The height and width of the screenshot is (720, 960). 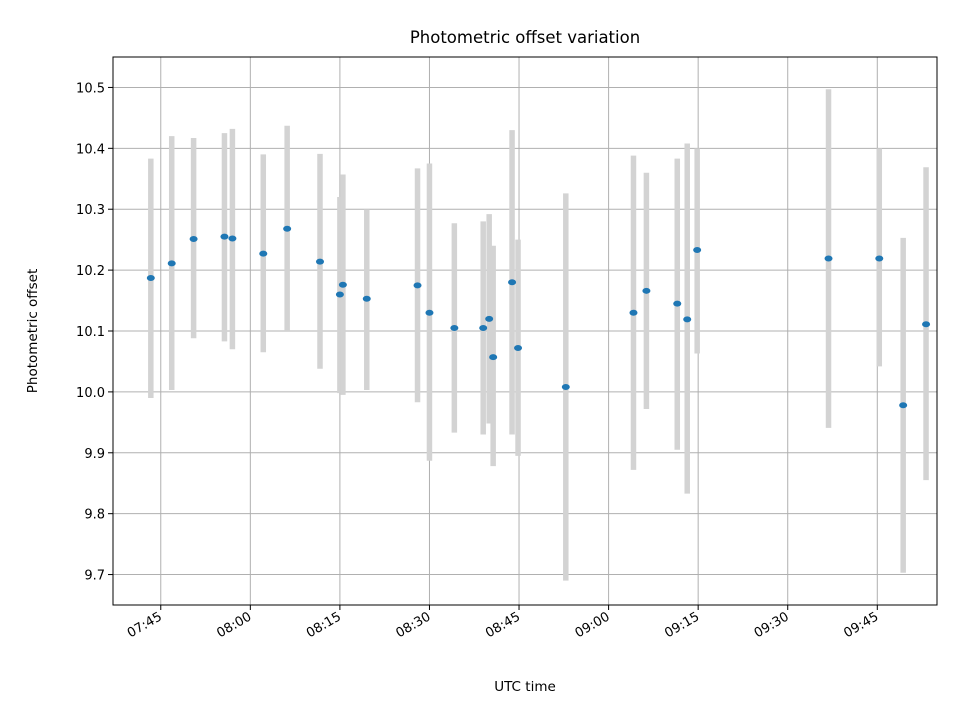 I want to click on y-axis-label: Photometric offset, so click(x=33, y=331).